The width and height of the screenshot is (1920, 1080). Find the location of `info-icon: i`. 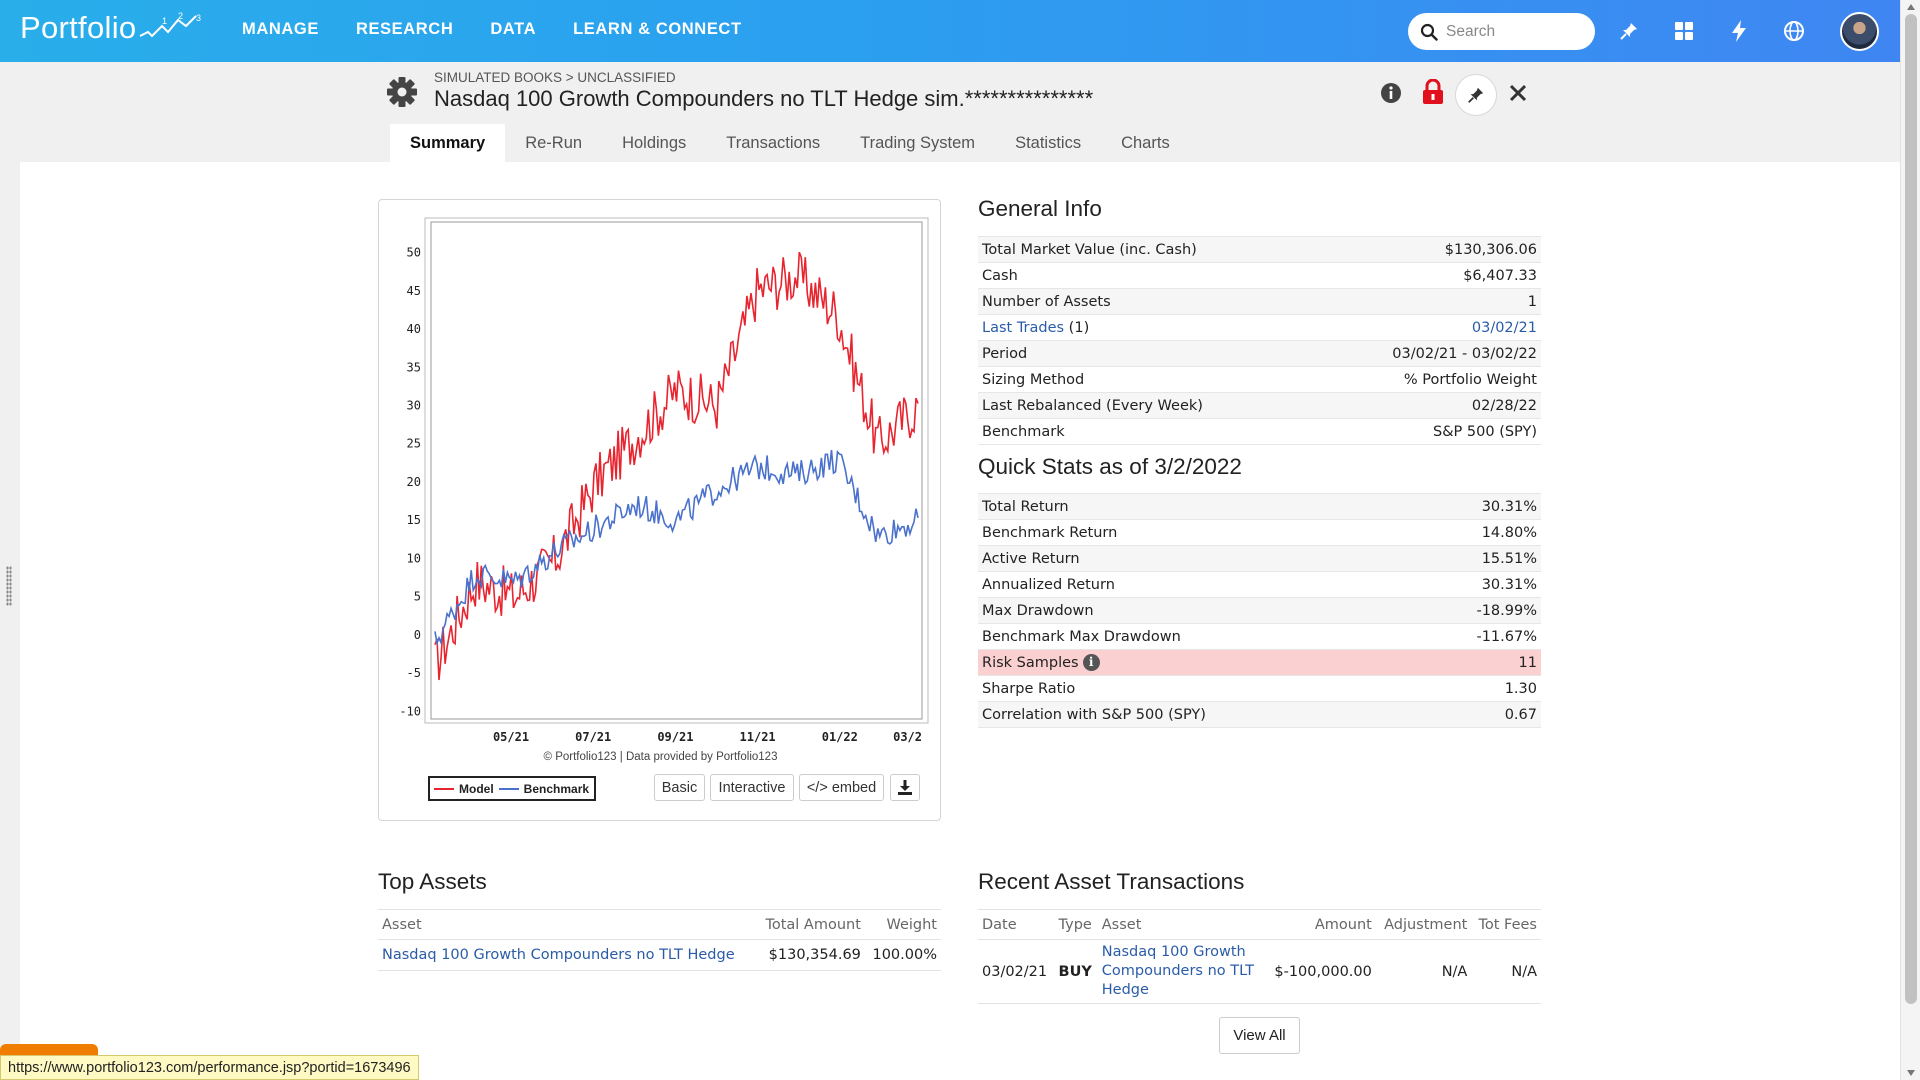

info-icon: i is located at coordinates (1091, 662).